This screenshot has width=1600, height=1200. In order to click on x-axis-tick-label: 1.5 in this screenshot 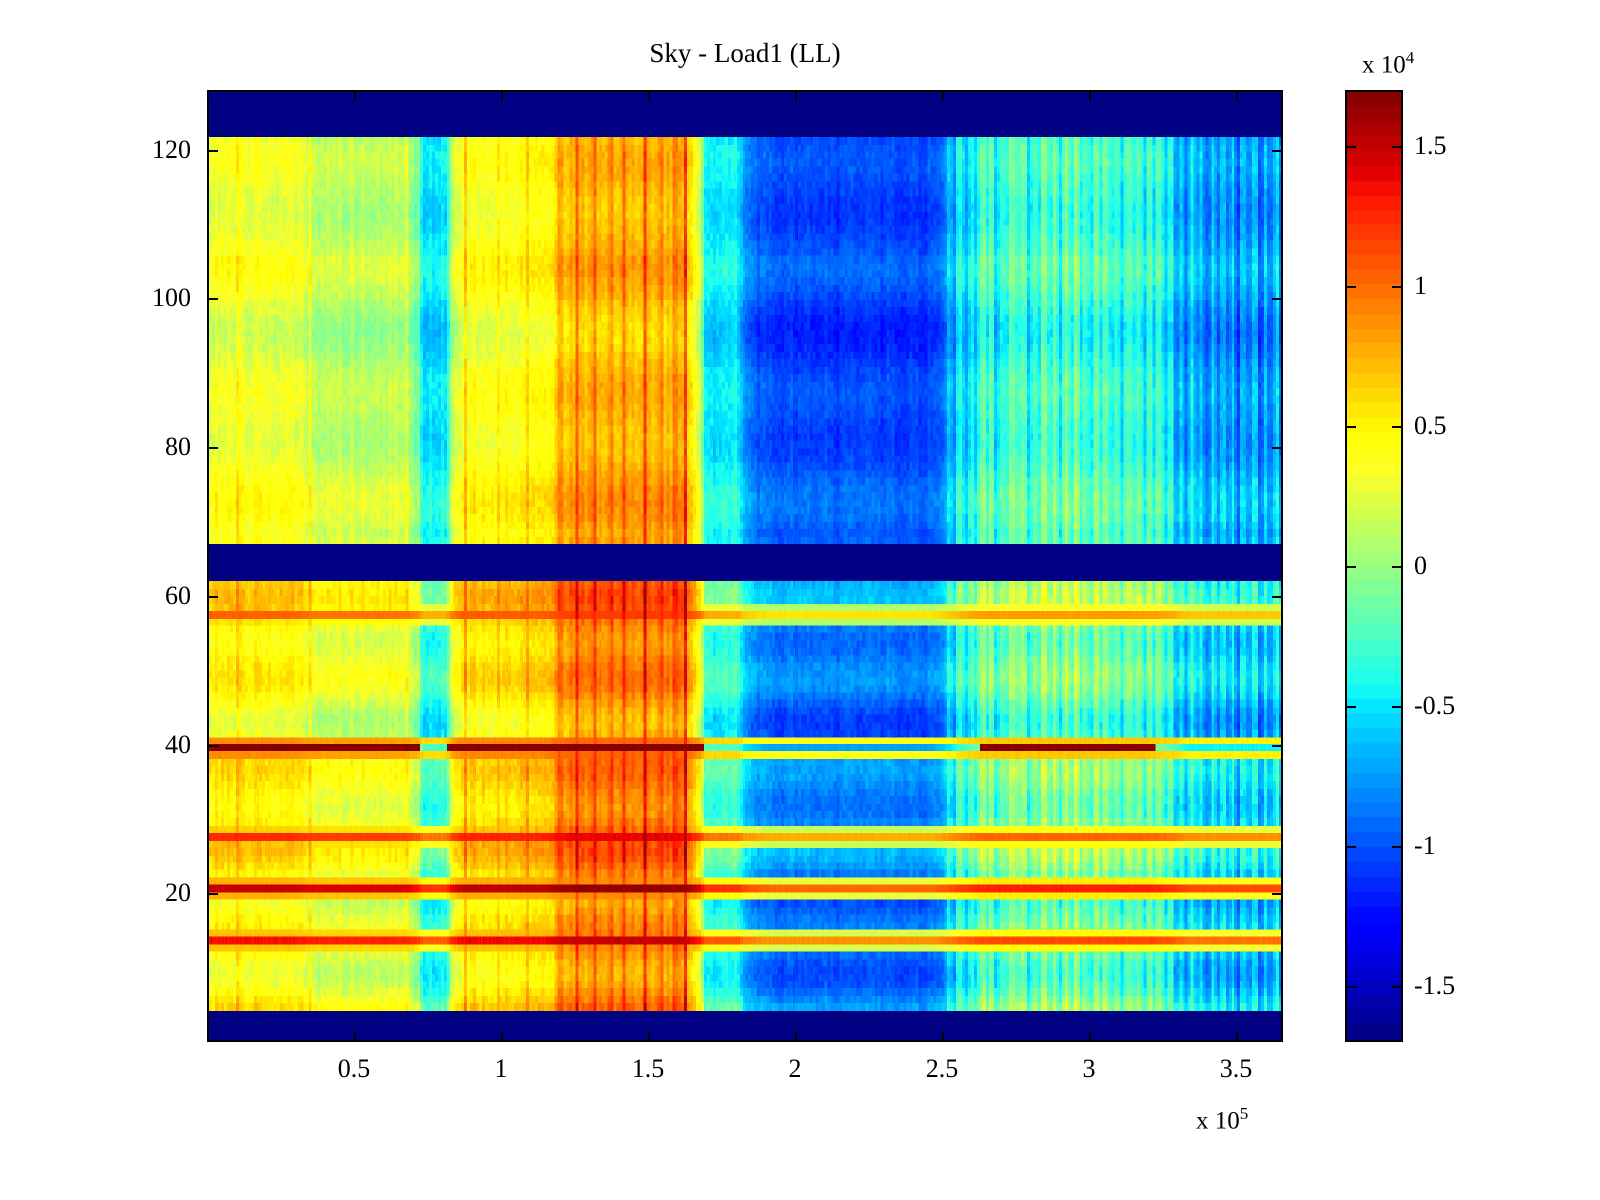, I will do `click(648, 1068)`.